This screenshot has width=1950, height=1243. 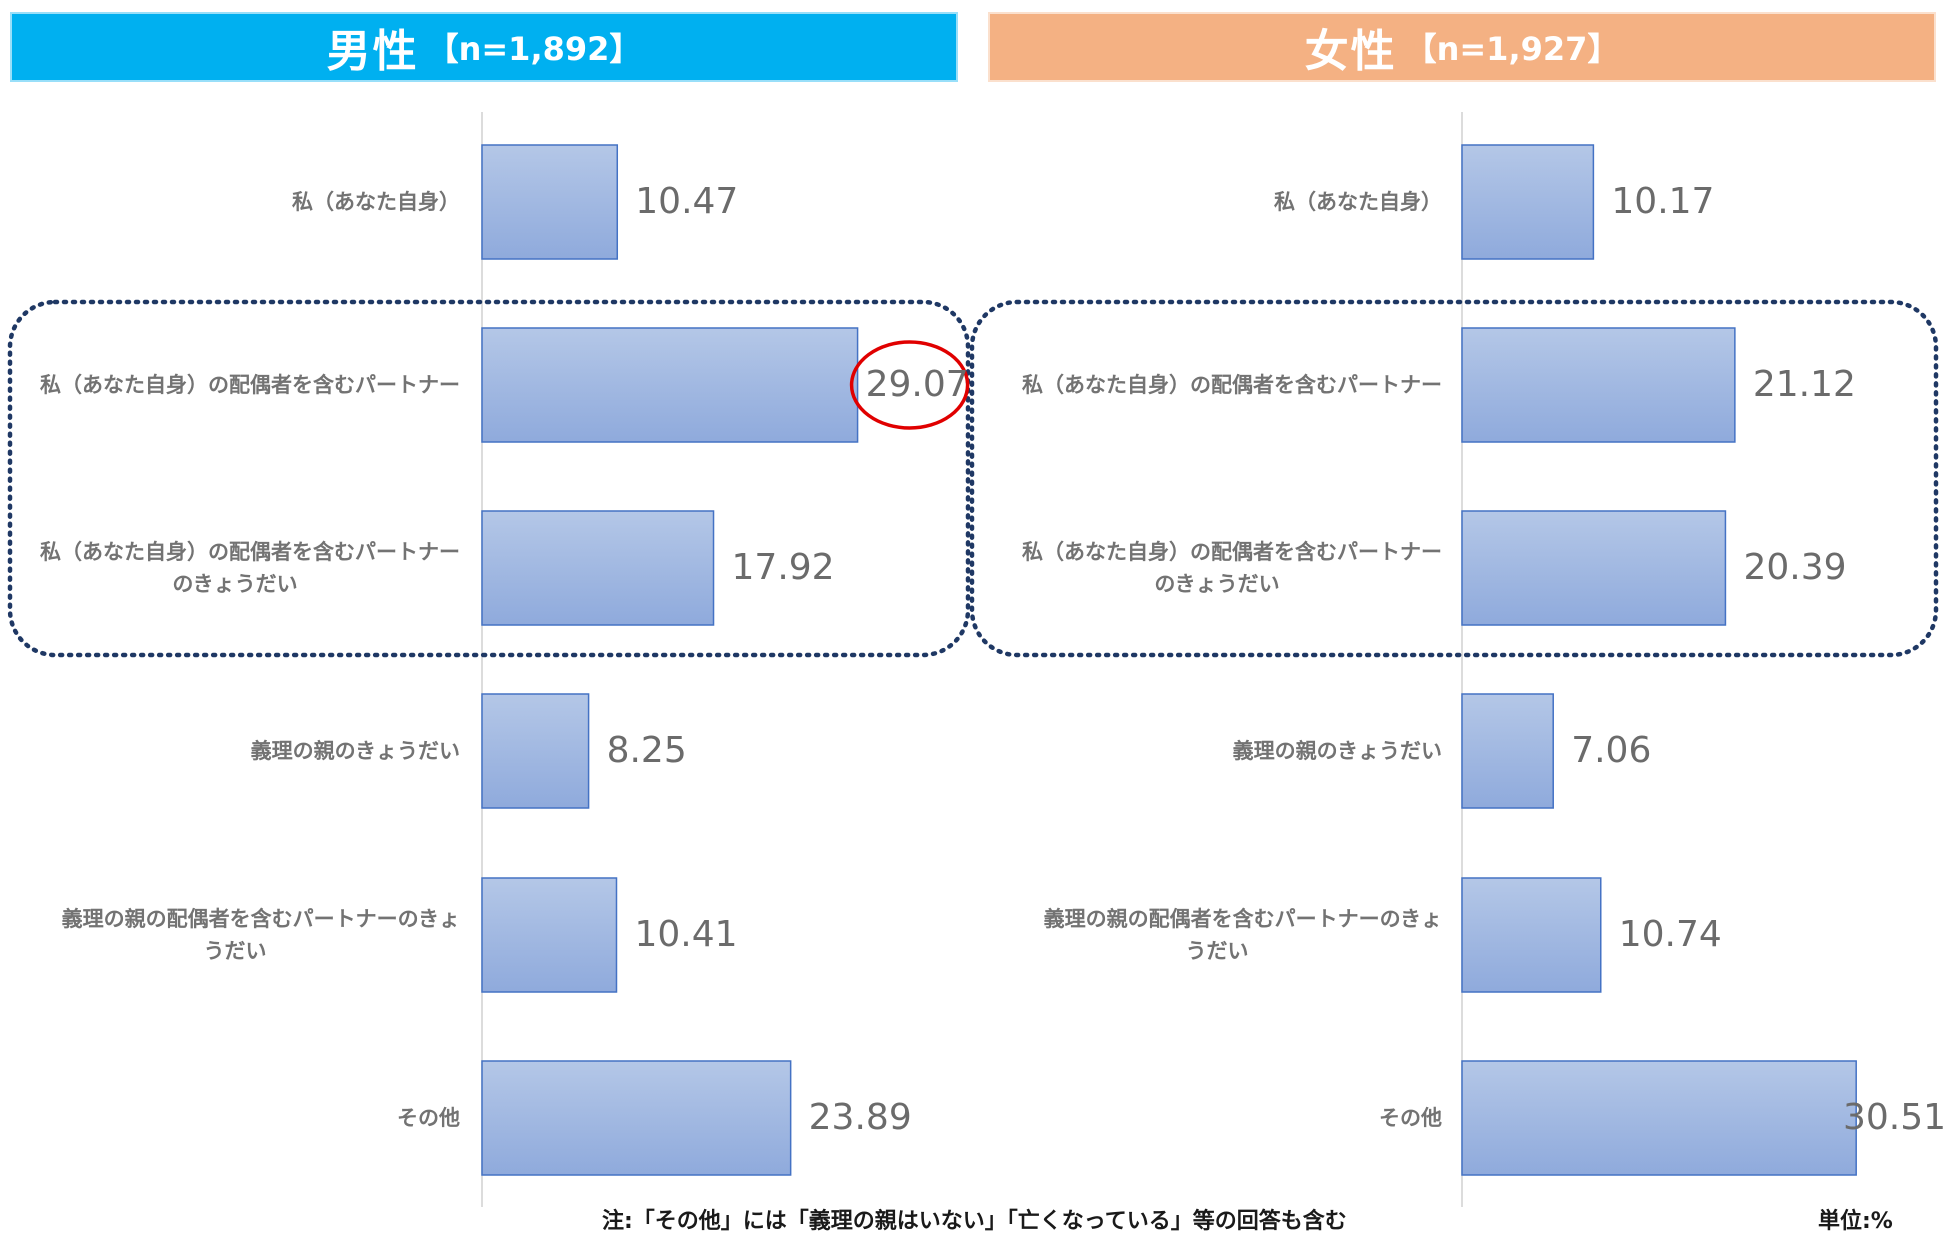 I want to click on female-panel-header: 女性 【n=1,927】, so click(x=1462, y=47).